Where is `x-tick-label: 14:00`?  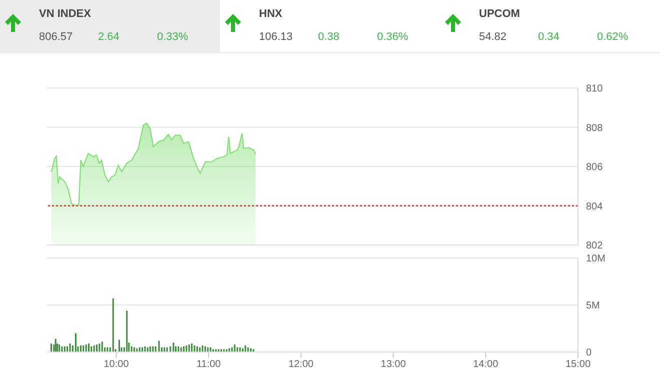 x-tick-label: 14:00 is located at coordinates (486, 364).